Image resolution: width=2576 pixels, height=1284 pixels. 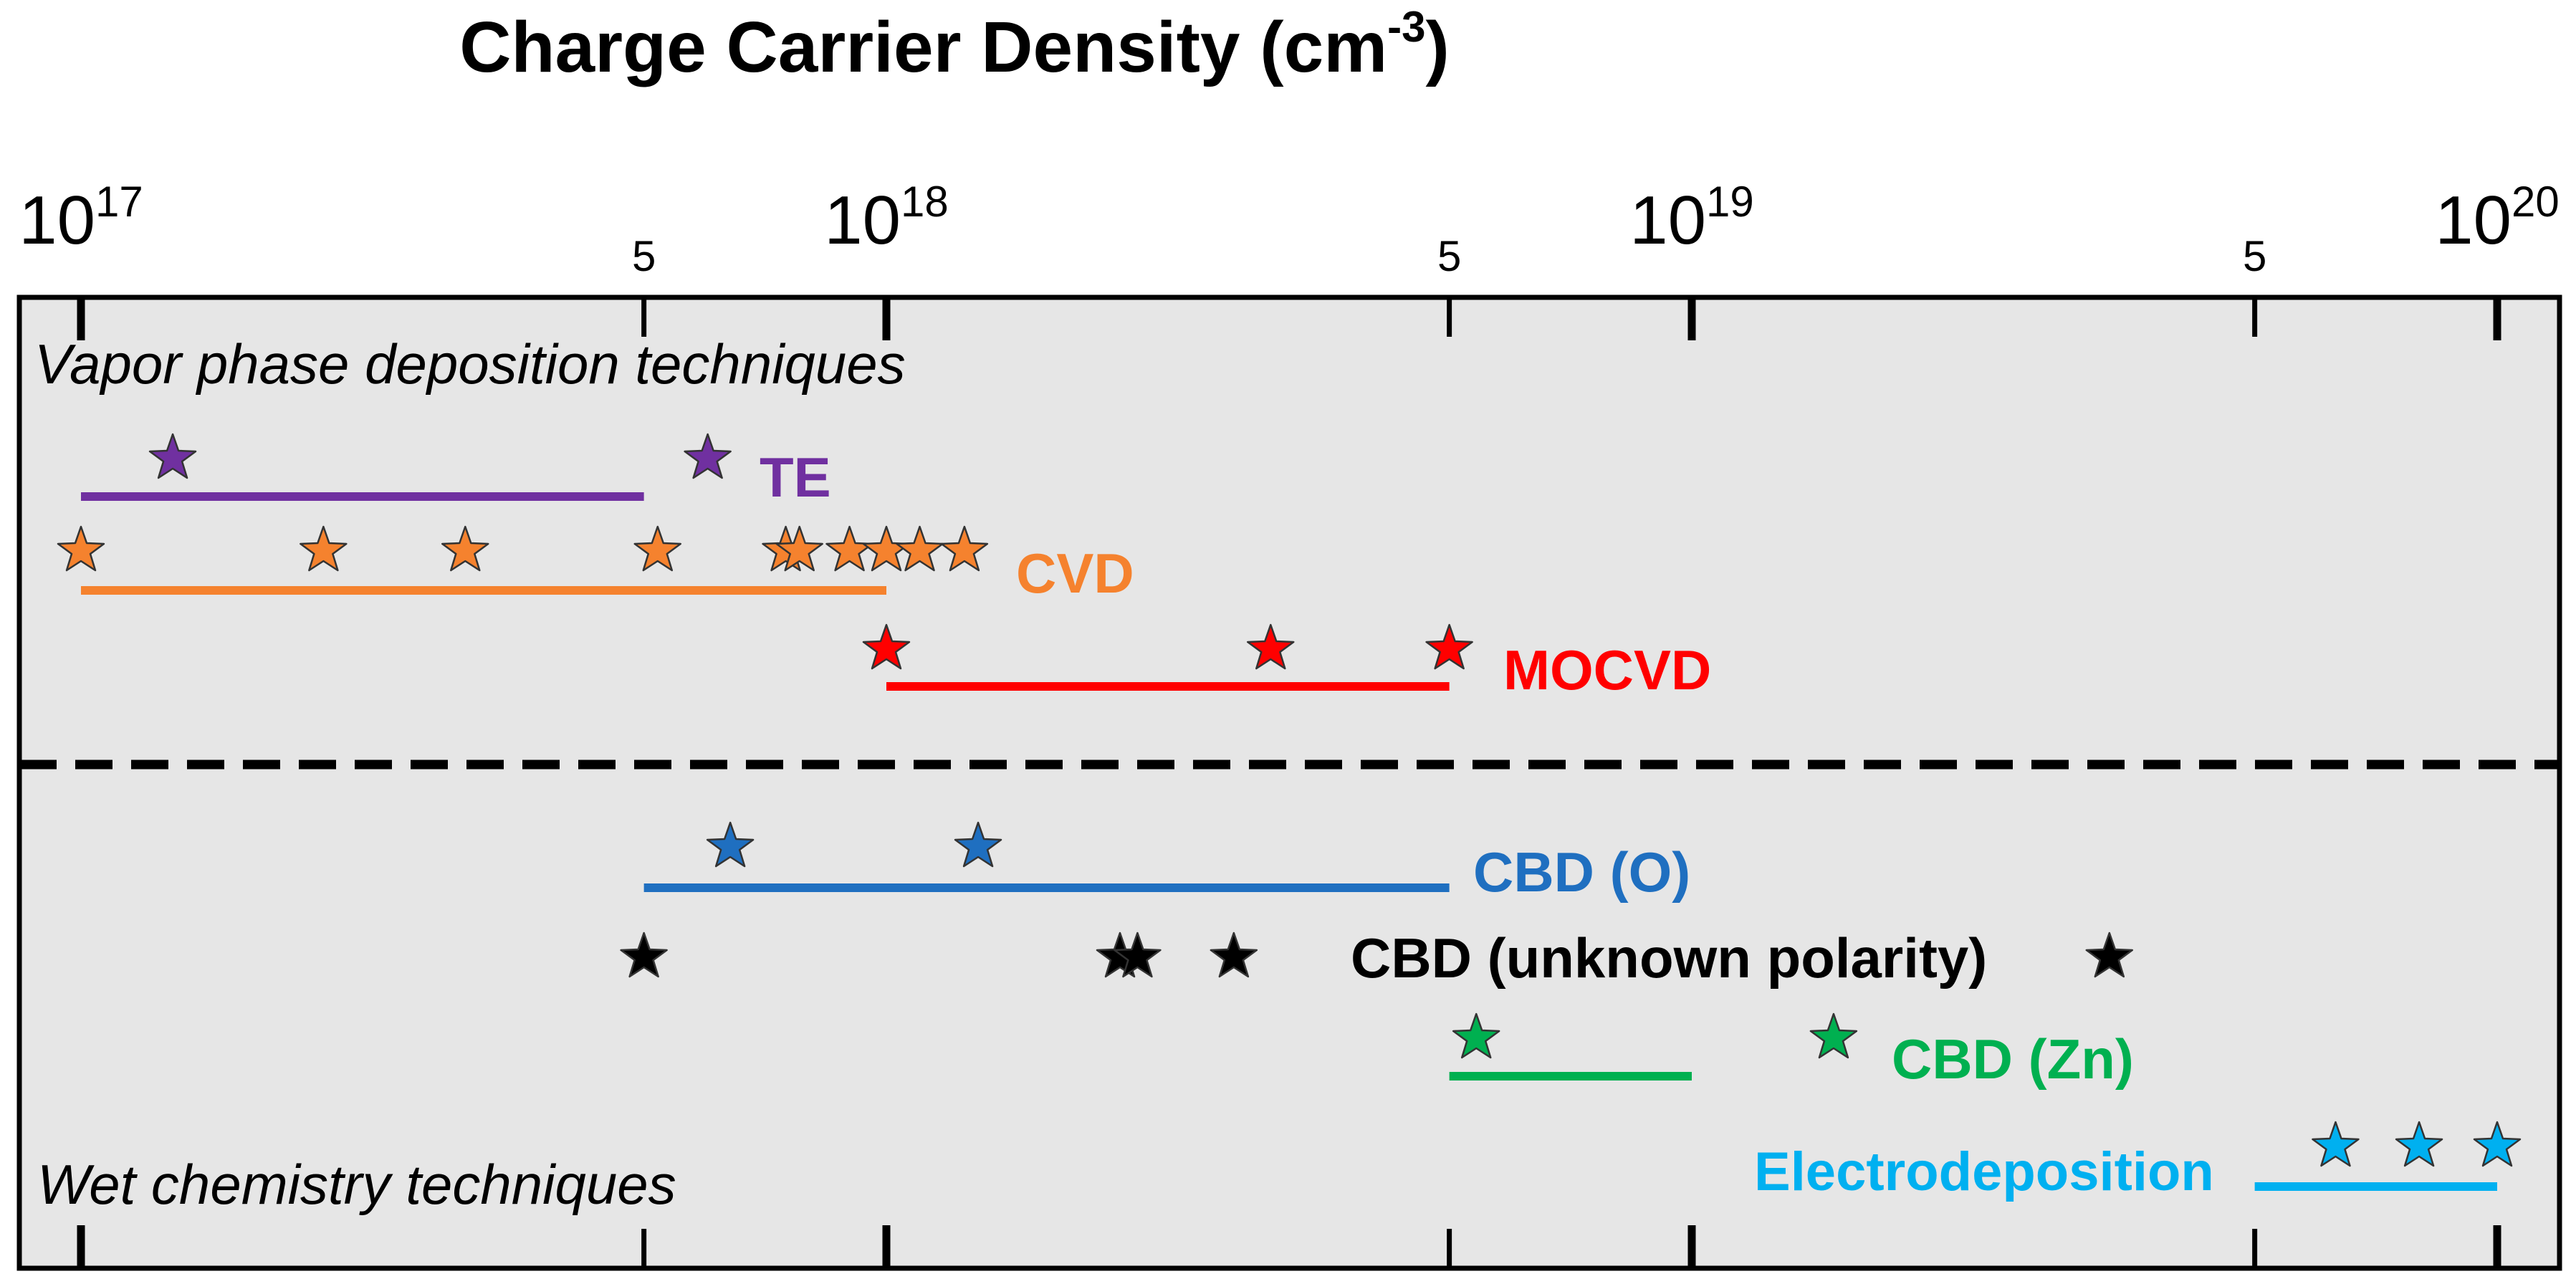 What do you see at coordinates (1669, 958) in the screenshot?
I see `series-label-cbd-unknown-polarity: CBD (unknown polarity)` at bounding box center [1669, 958].